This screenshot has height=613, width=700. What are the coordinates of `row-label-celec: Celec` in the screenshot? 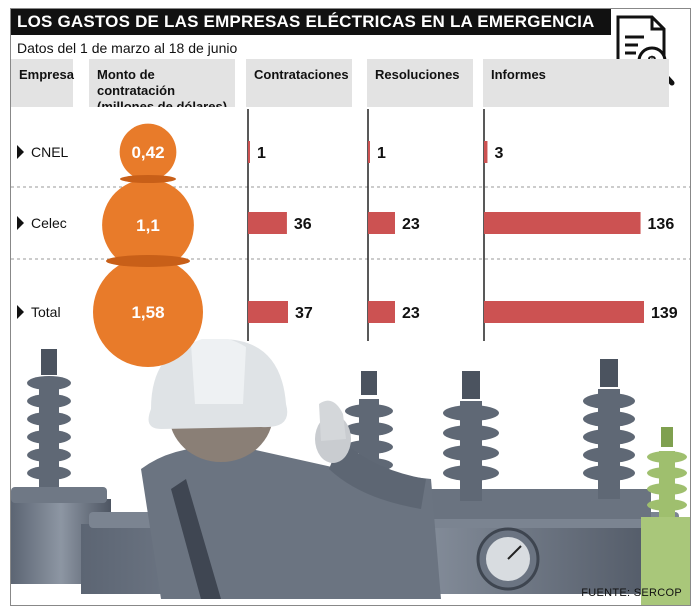 It's located at (49, 223).